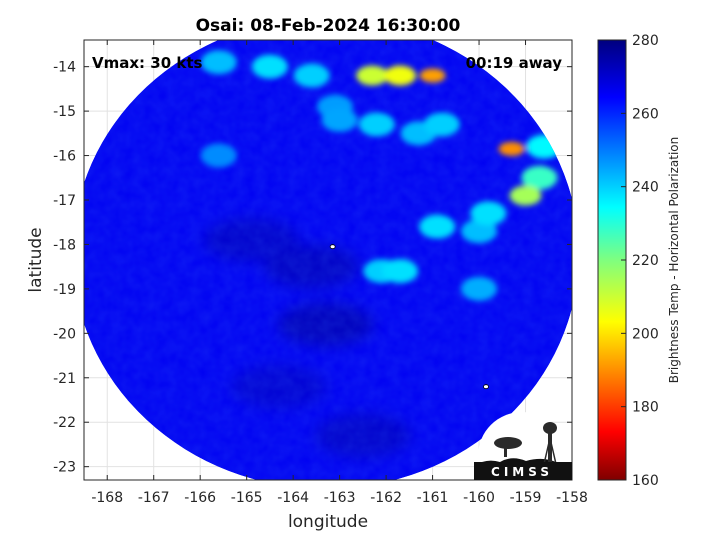 The height and width of the screenshot is (540, 720). Describe the element at coordinates (522, 472) in the screenshot. I see `cimss-logo-text: CIMSS` at that location.